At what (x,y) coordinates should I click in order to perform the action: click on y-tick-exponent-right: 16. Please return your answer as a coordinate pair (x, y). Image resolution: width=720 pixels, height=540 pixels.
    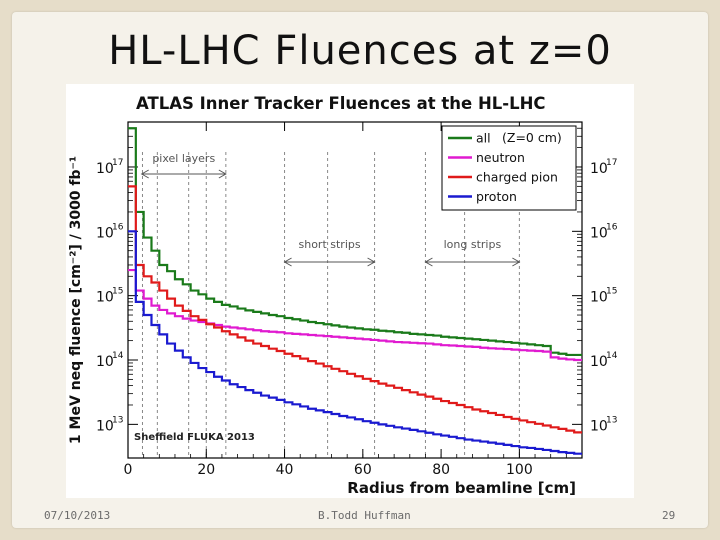
    Looking at the image, I should click on (612, 227).